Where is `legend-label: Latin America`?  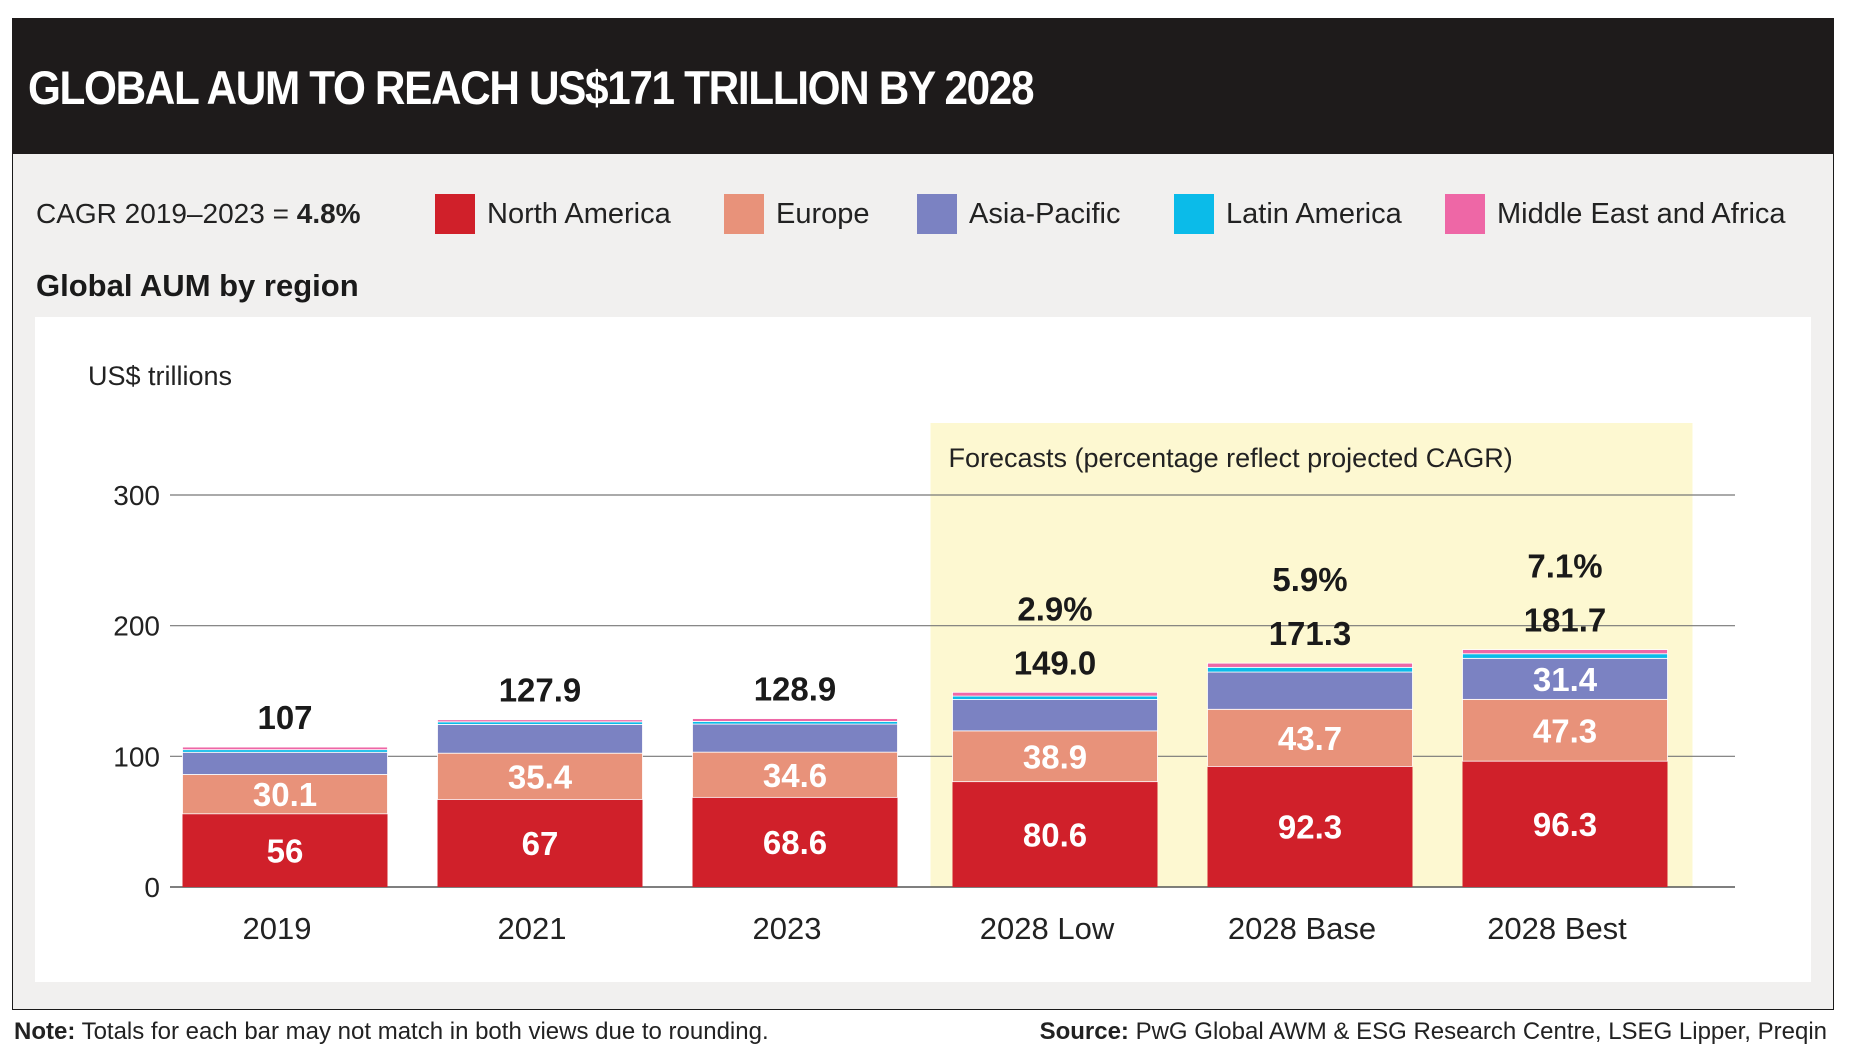 legend-label: Latin America is located at coordinates (1314, 213).